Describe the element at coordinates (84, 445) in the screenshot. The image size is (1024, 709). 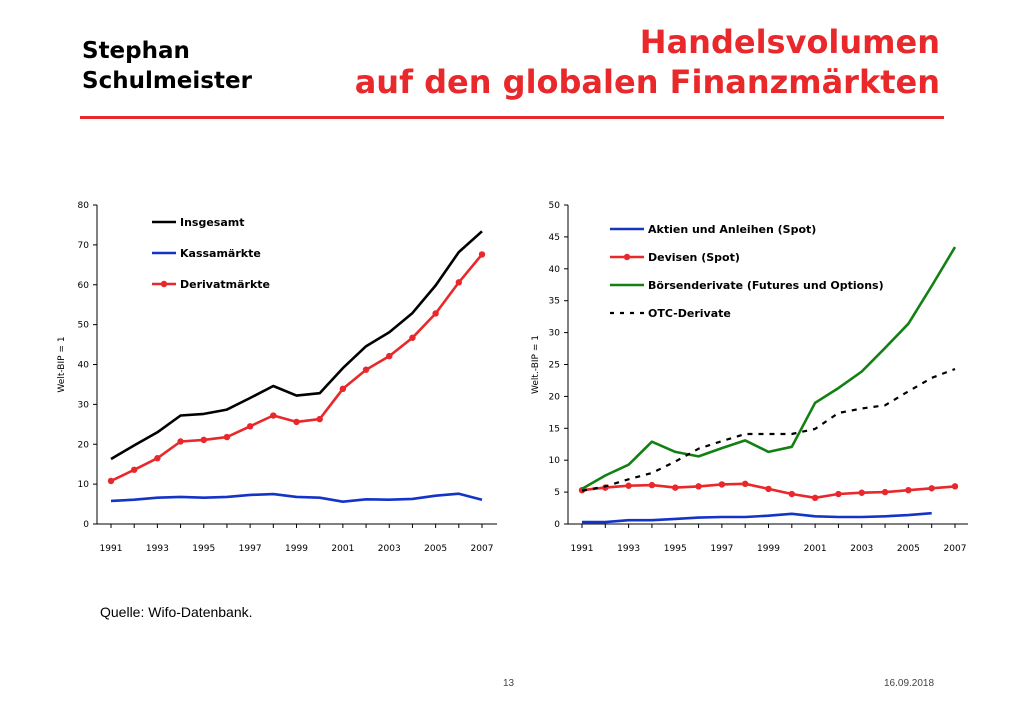
I see `chart1-y-tick-label: 20` at that location.